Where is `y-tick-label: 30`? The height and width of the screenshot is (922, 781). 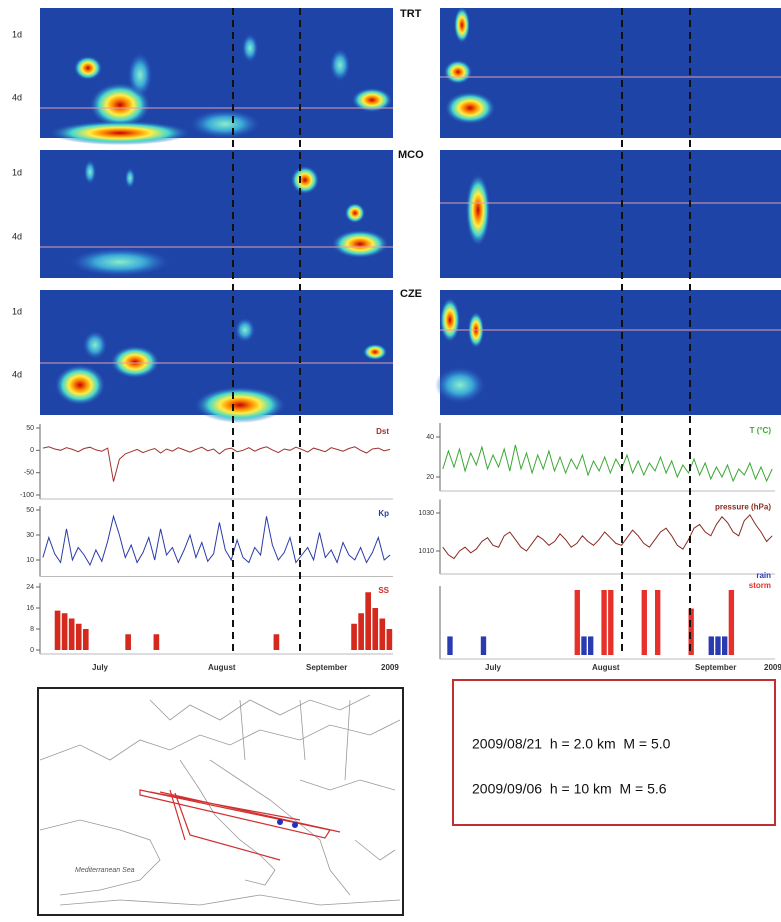
y-tick-label: 30 is located at coordinates (30, 535).